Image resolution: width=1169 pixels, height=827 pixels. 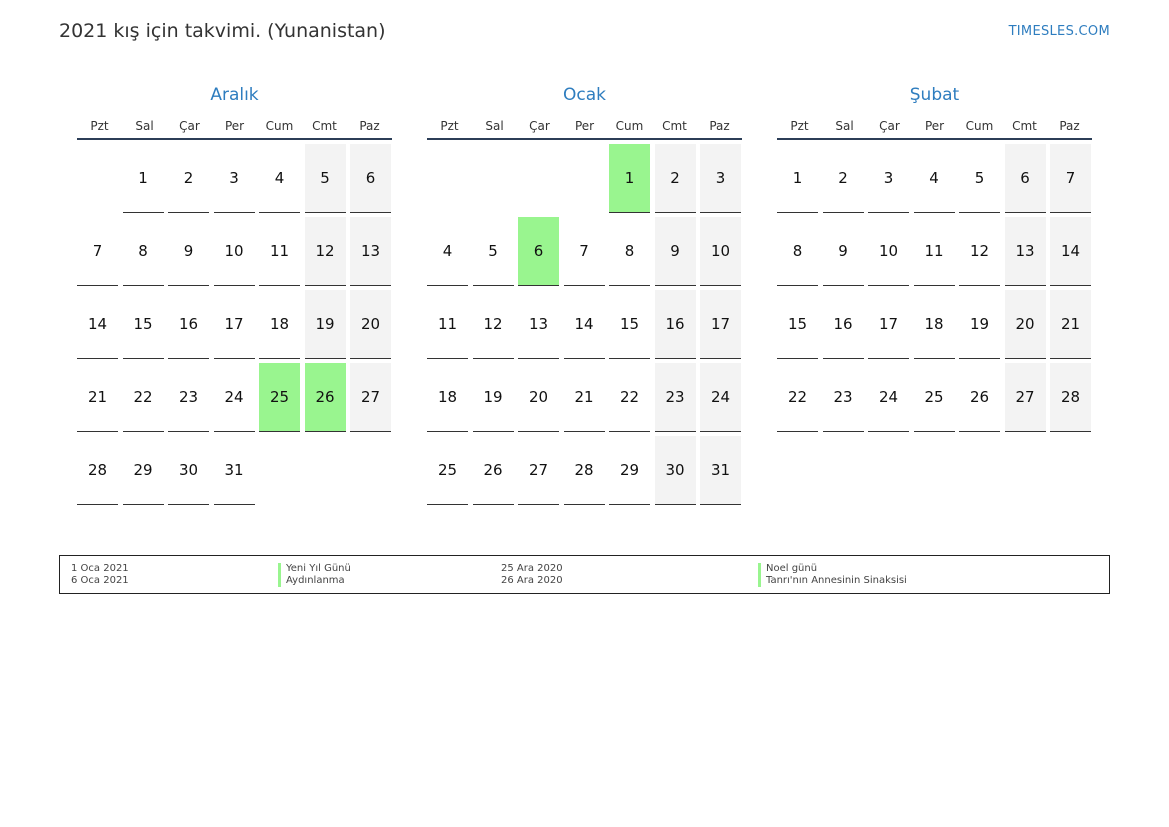 What do you see at coordinates (97, 251) in the screenshot?
I see `day-cell: 7` at bounding box center [97, 251].